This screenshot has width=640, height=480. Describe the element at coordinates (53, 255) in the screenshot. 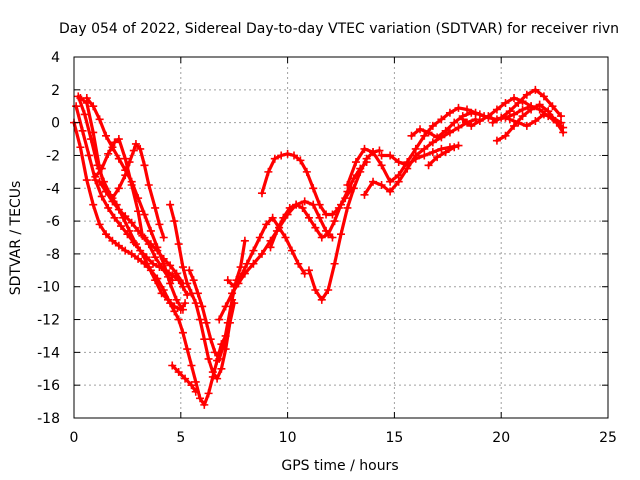

I see `y-tick-label: -8` at that location.